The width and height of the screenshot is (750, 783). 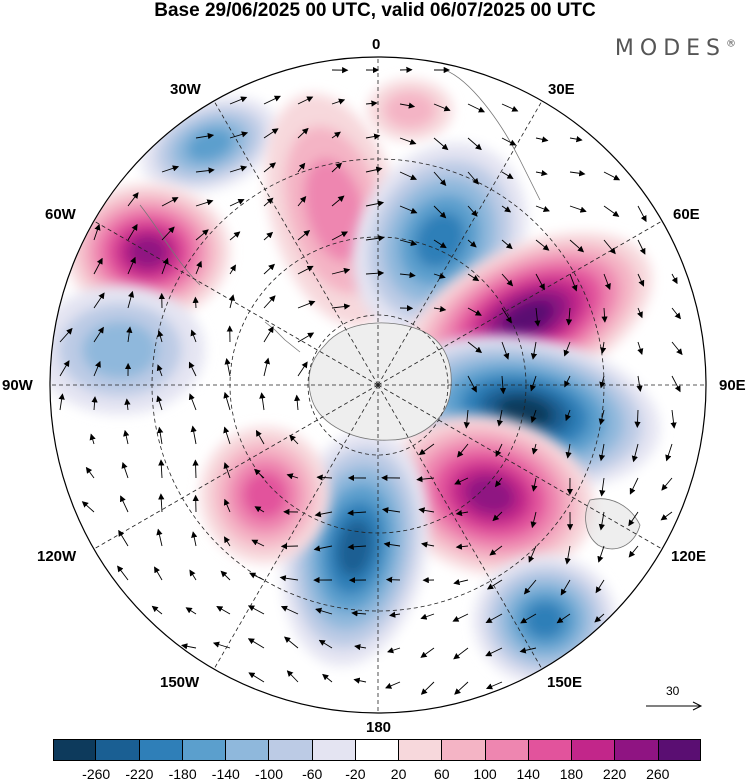 I want to click on colorbar, so click(x=377, y=750).